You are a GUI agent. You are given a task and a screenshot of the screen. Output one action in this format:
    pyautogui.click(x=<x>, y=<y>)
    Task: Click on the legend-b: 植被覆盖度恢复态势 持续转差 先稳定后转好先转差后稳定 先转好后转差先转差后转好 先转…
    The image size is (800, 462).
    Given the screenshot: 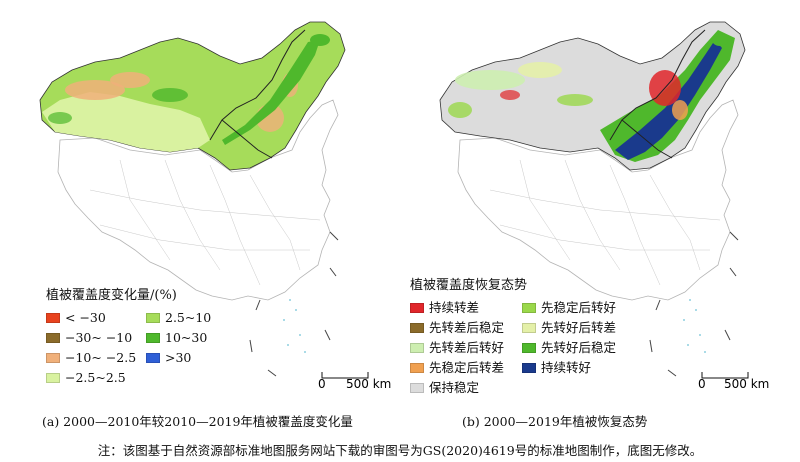 What is the action you would take?
    pyautogui.click(x=522, y=337)
    